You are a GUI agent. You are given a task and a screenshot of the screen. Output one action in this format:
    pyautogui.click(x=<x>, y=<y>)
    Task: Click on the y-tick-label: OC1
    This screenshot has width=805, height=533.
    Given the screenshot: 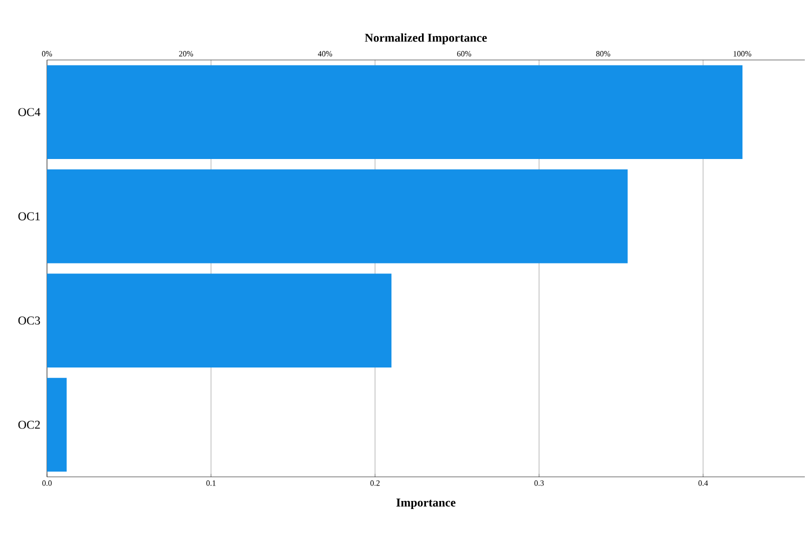 What is the action you would take?
    pyautogui.click(x=29, y=216)
    